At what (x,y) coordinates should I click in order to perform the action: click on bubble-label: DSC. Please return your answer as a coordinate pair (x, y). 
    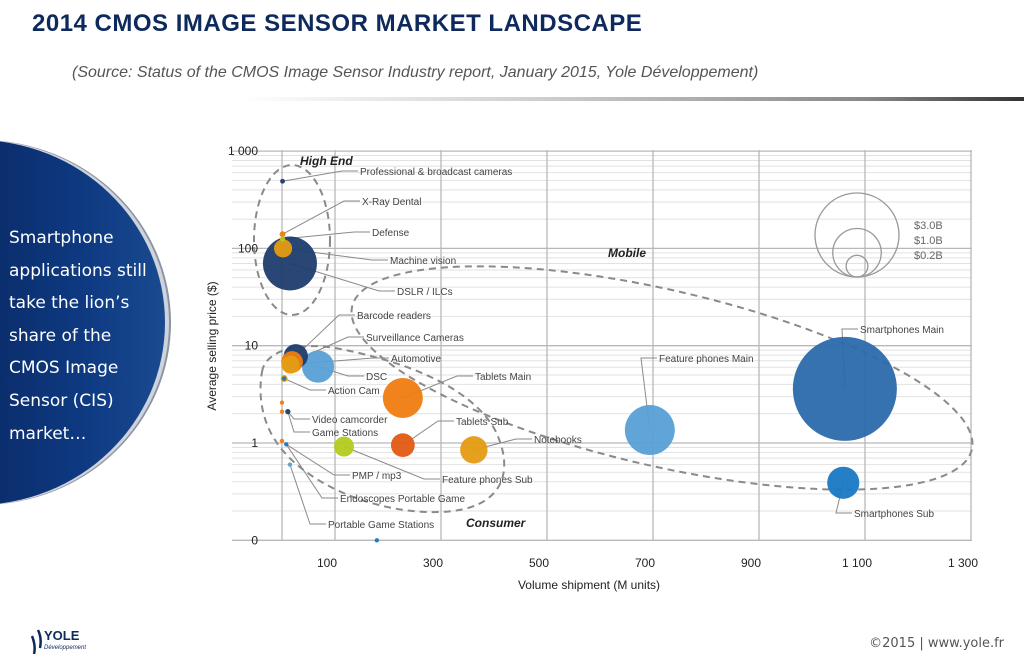
    Looking at the image, I should click on (376, 377).